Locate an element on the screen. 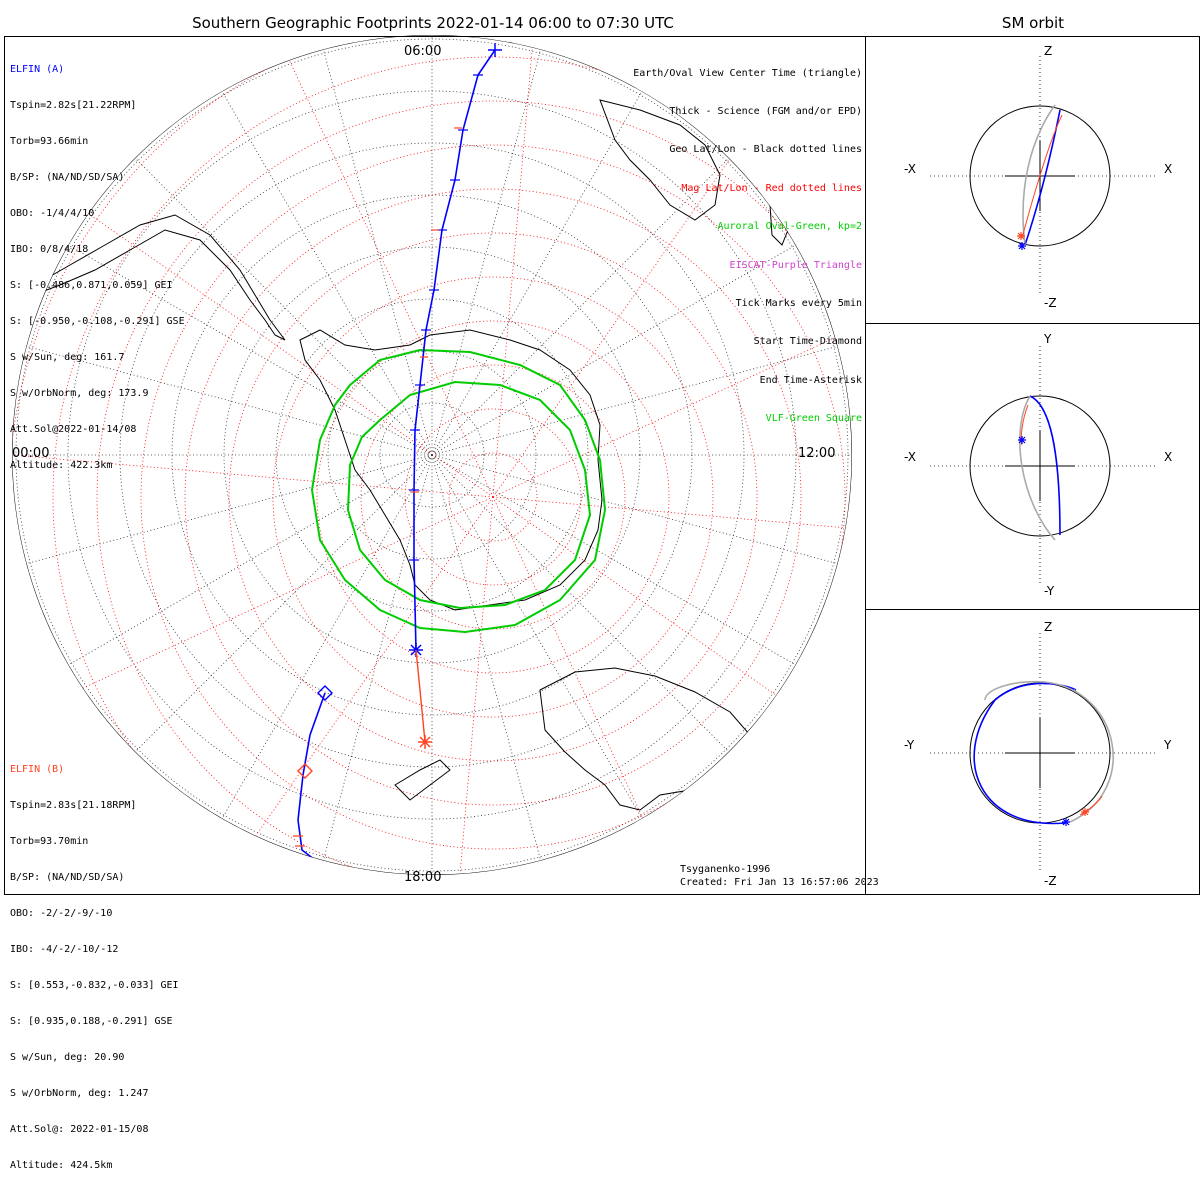  hour-label-bottom: 18:00 is located at coordinates (423, 877).